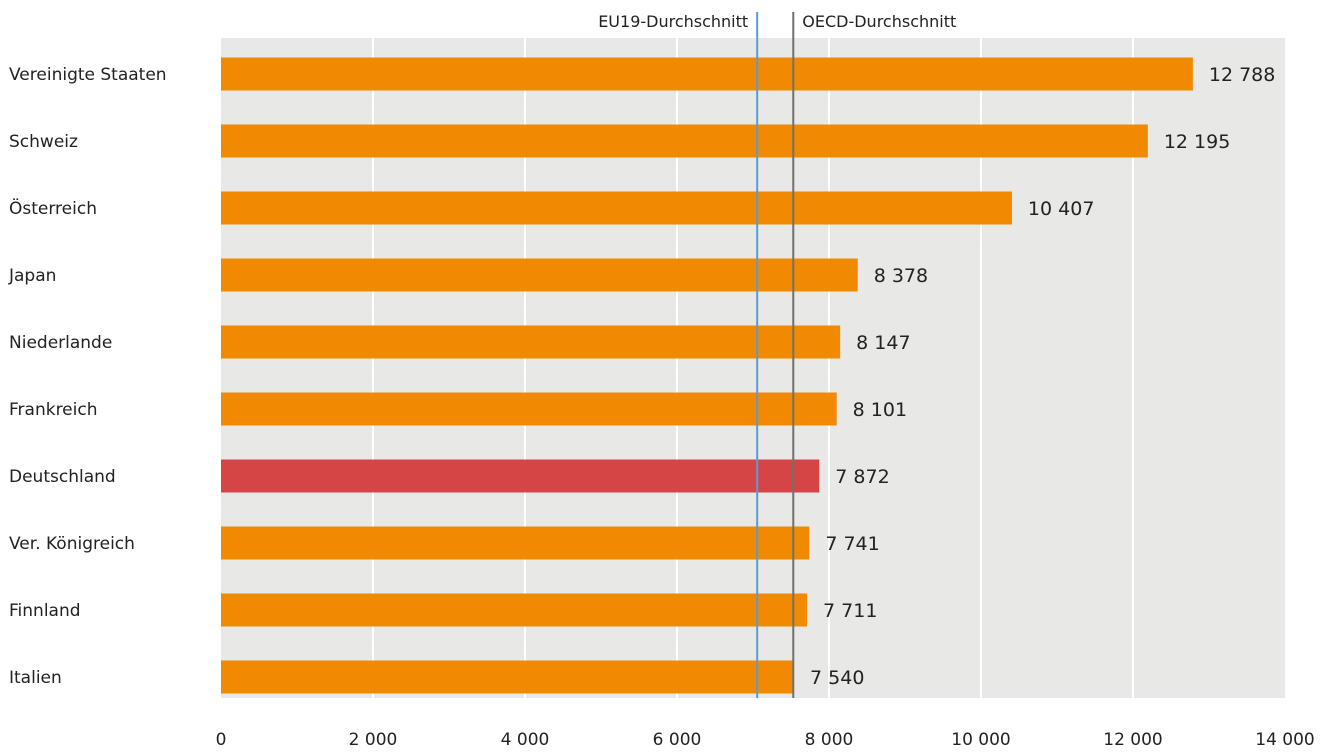 The width and height of the screenshot is (1335, 753). Describe the element at coordinates (32, 276) in the screenshot. I see `category-label-3: Japan` at that location.